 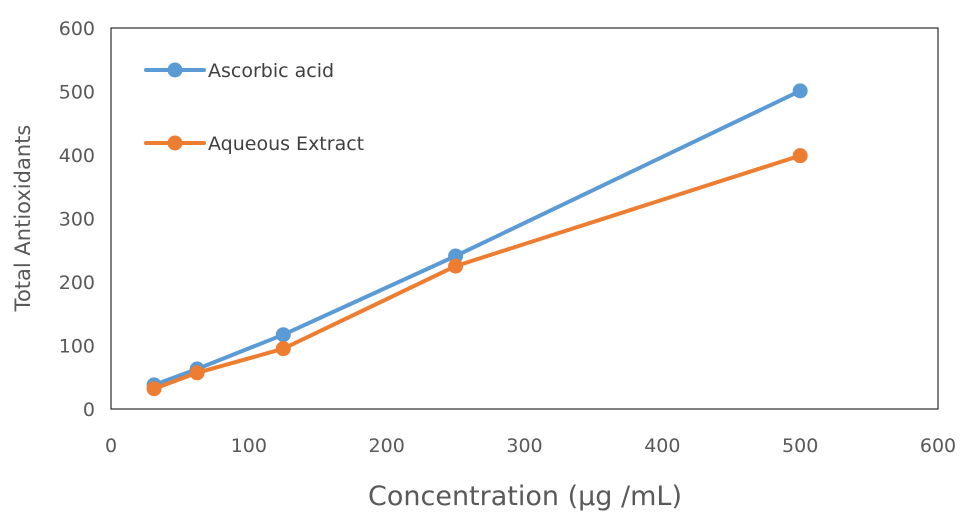 I want to click on y-tick-labels: 0 100 200 300 400 500 600, so click(x=77, y=219).